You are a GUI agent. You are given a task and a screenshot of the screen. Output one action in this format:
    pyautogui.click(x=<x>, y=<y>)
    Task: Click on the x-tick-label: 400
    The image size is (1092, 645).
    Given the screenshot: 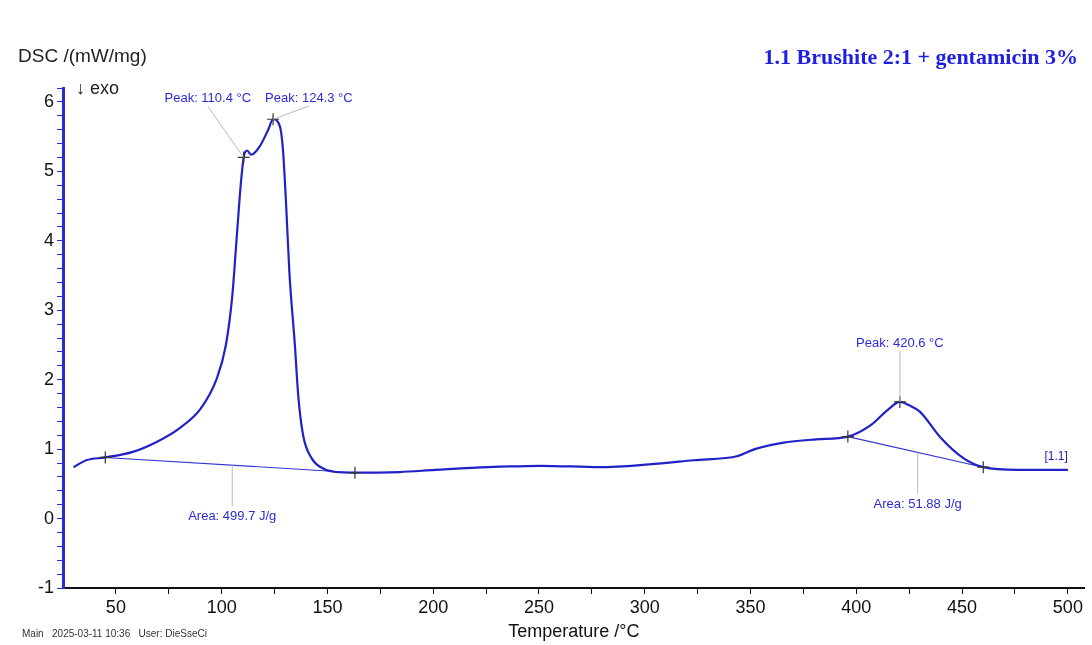 What is the action you would take?
    pyautogui.click(x=856, y=606)
    